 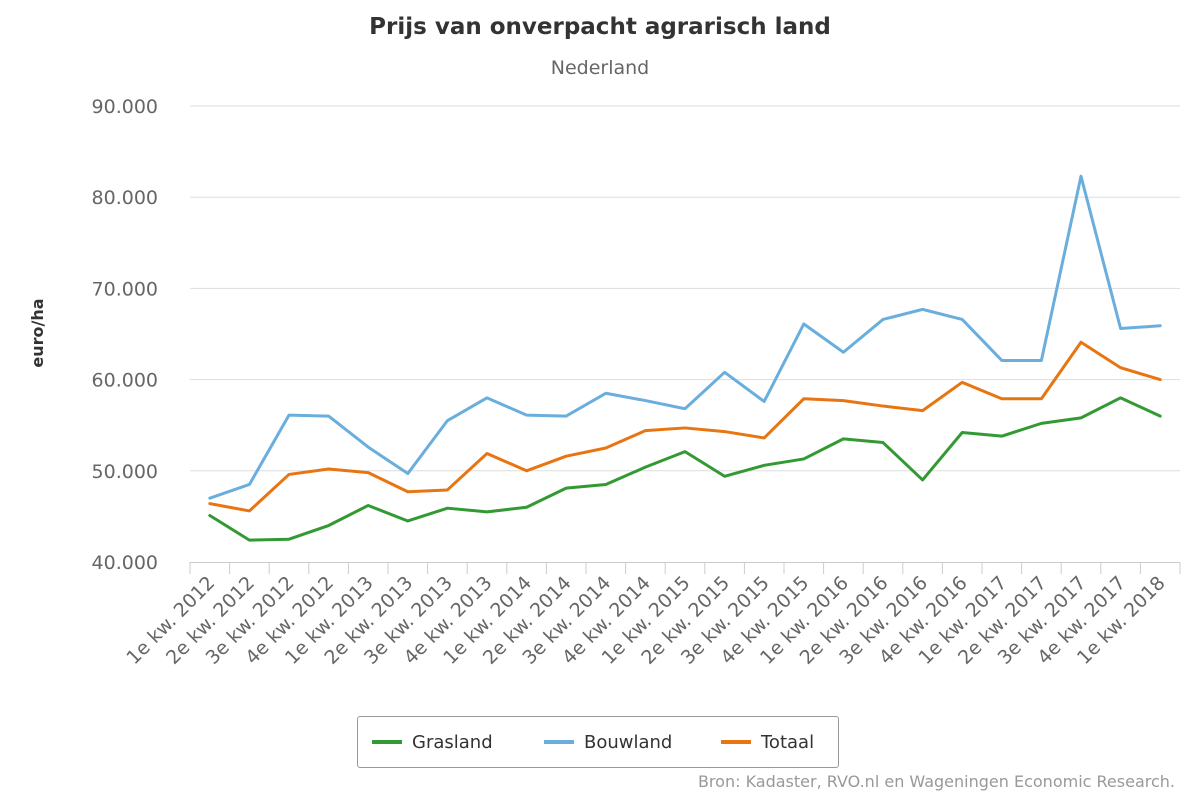 I want to click on legend-swatch-bouwland, so click(x=559, y=742).